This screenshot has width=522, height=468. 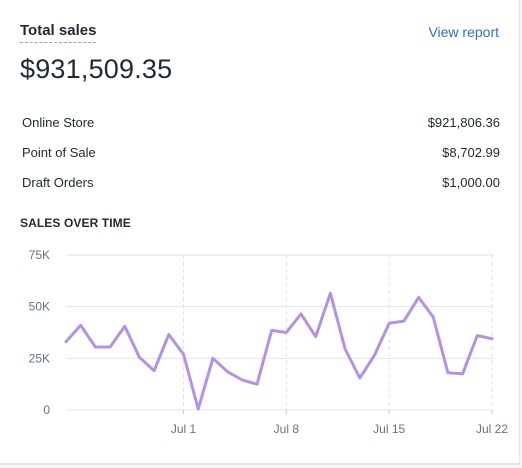 What do you see at coordinates (58, 32) in the screenshot?
I see `card-title: Total sales` at bounding box center [58, 32].